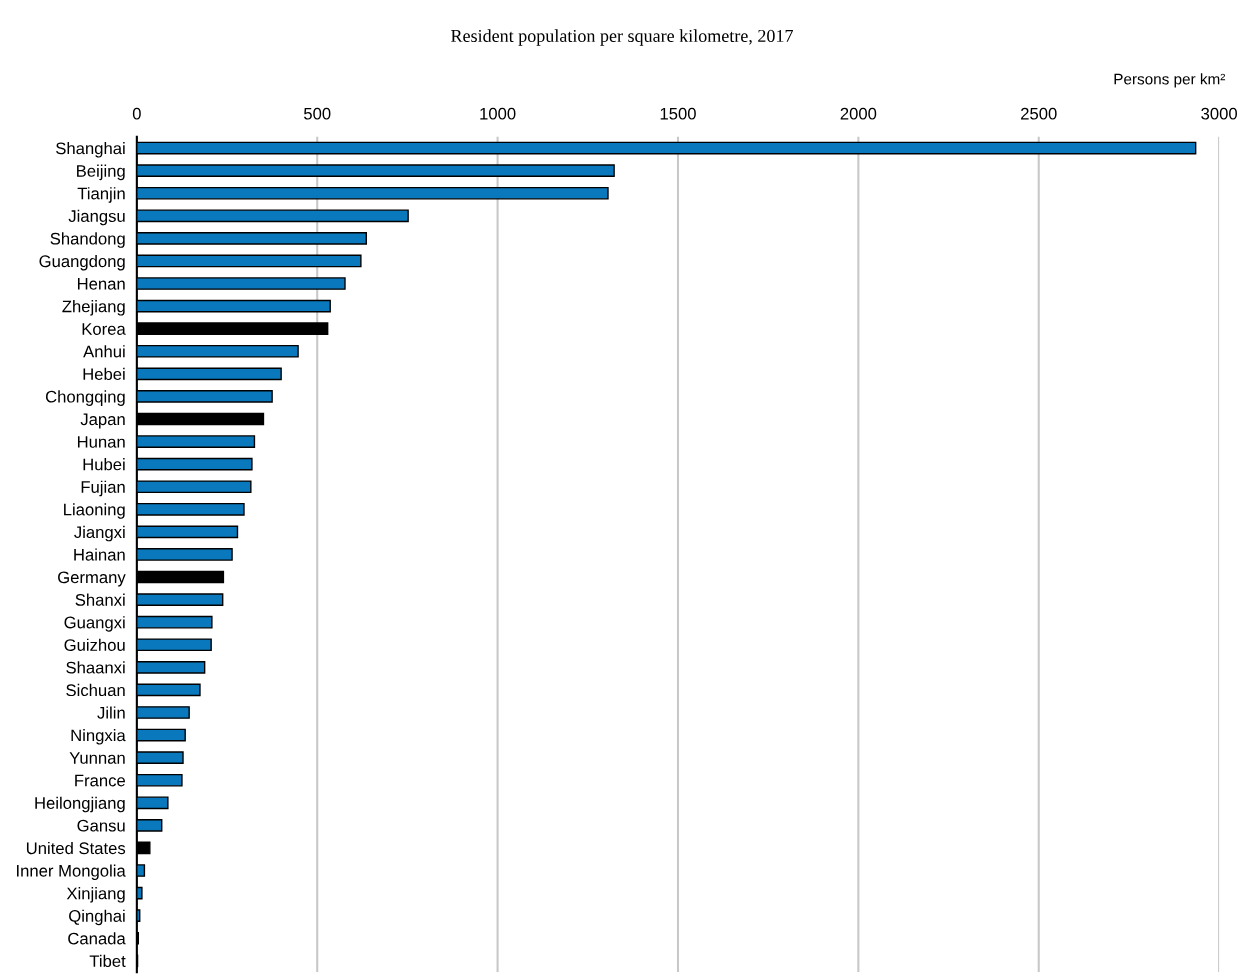 Image resolution: width=1244 pixels, height=977 pixels. What do you see at coordinates (95, 690) in the screenshot?
I see `y-tick-label: Sichuan` at bounding box center [95, 690].